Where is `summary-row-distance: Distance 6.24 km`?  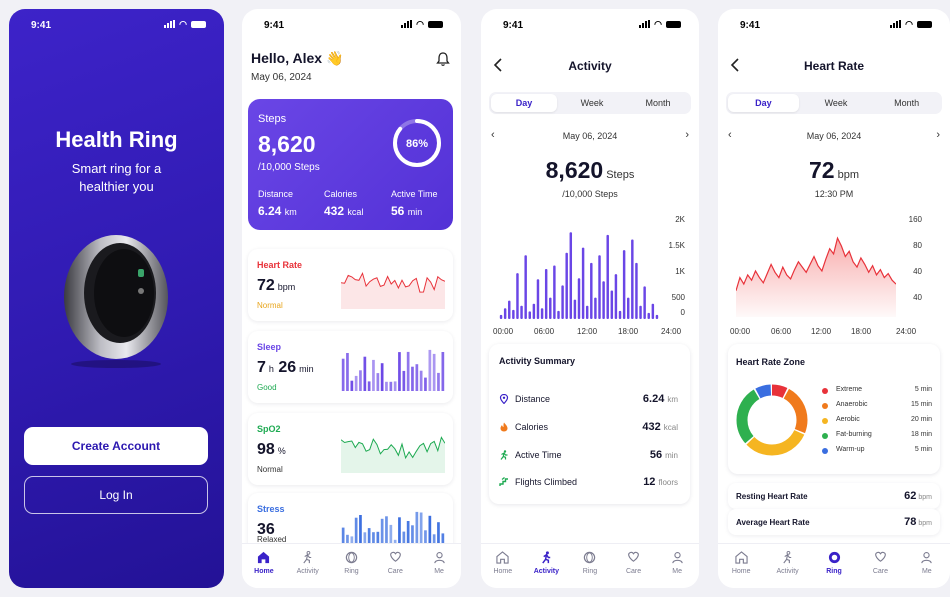 summary-row-distance: Distance 6.24 km is located at coordinates (588, 400).